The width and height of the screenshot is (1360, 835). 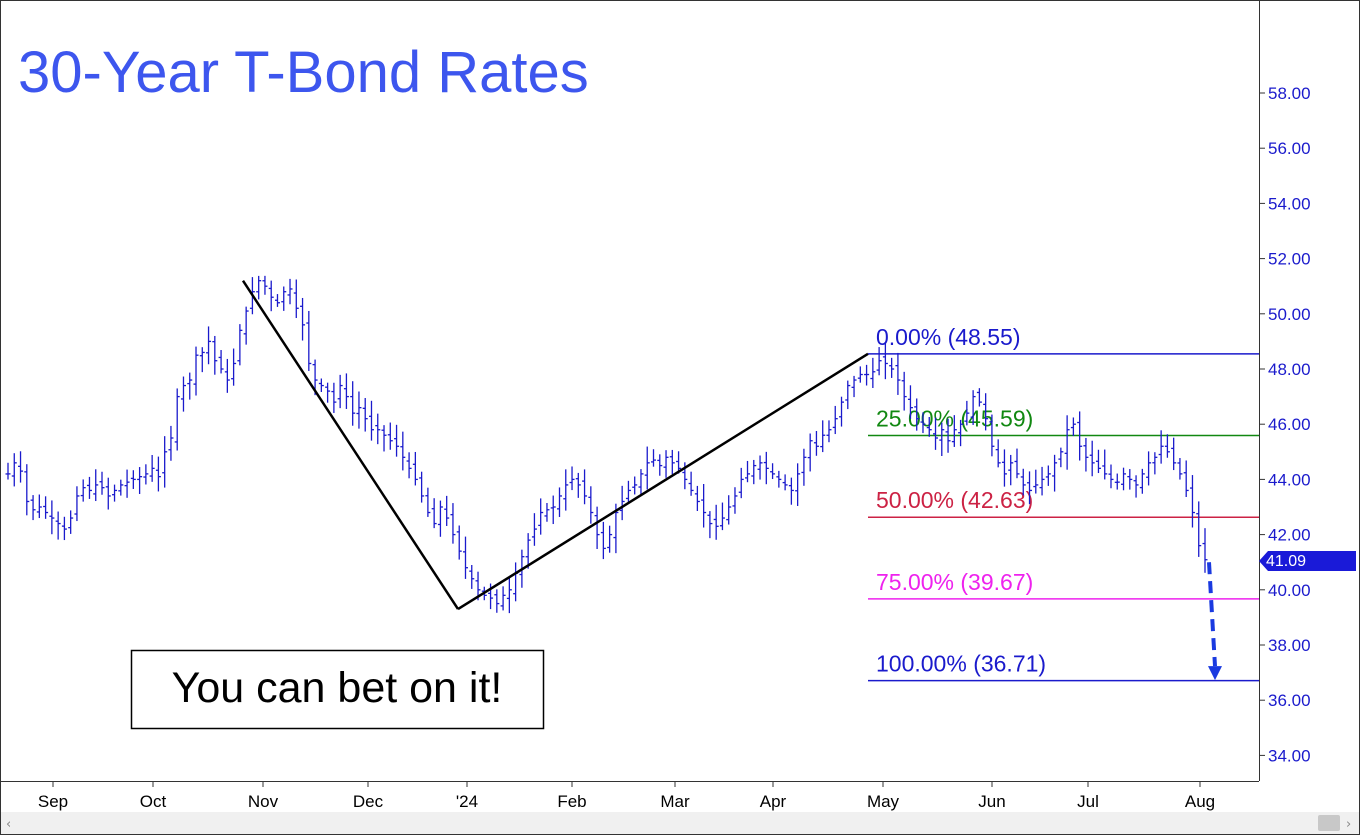 What do you see at coordinates (1329, 823) in the screenshot?
I see `scrollbar-thumb` at bounding box center [1329, 823].